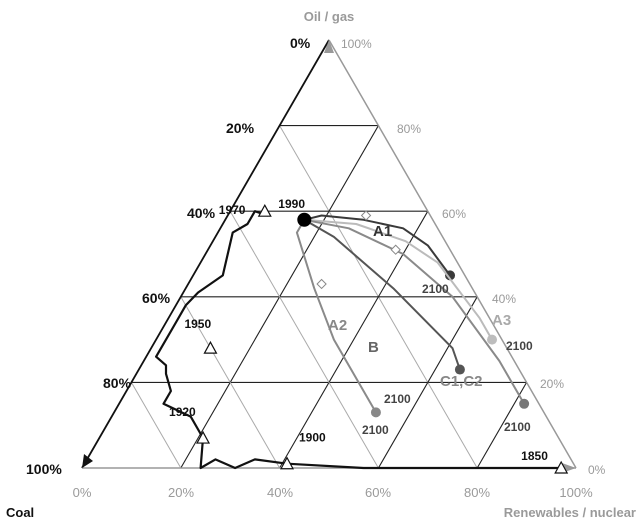 The image size is (640, 521). What do you see at coordinates (210, 347) in the screenshot?
I see `history-marker-1950` at bounding box center [210, 347].